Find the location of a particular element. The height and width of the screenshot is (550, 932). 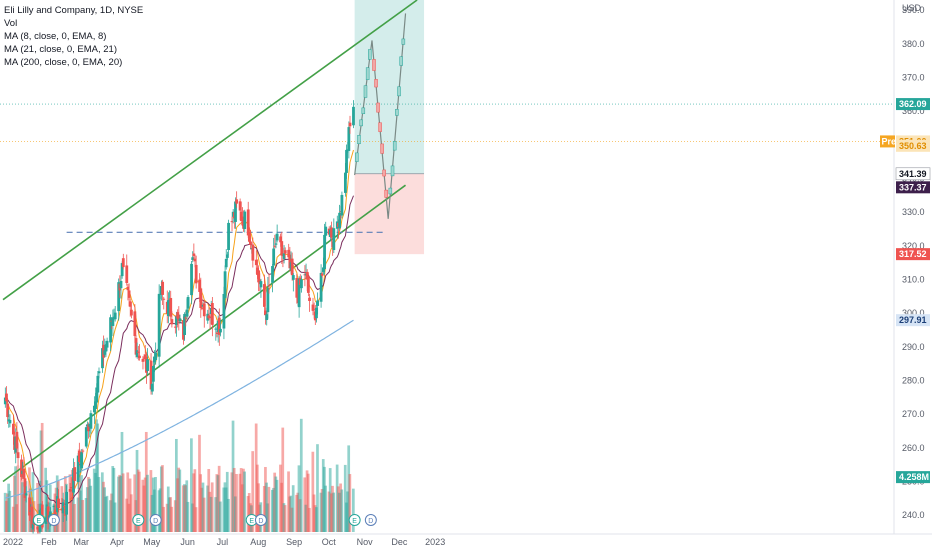

price-tick-label: 380.0 is located at coordinates (913, 44).